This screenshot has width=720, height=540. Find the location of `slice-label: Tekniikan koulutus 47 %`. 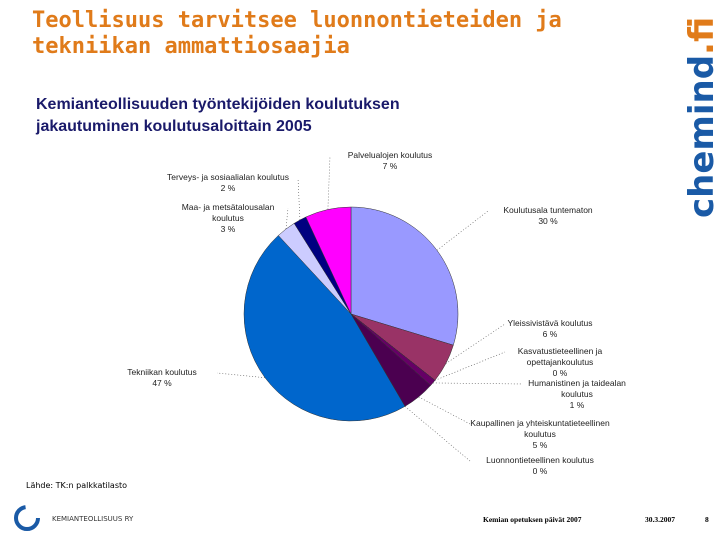

slice-label: Tekniikan koulutus 47 % is located at coordinates (162, 378).